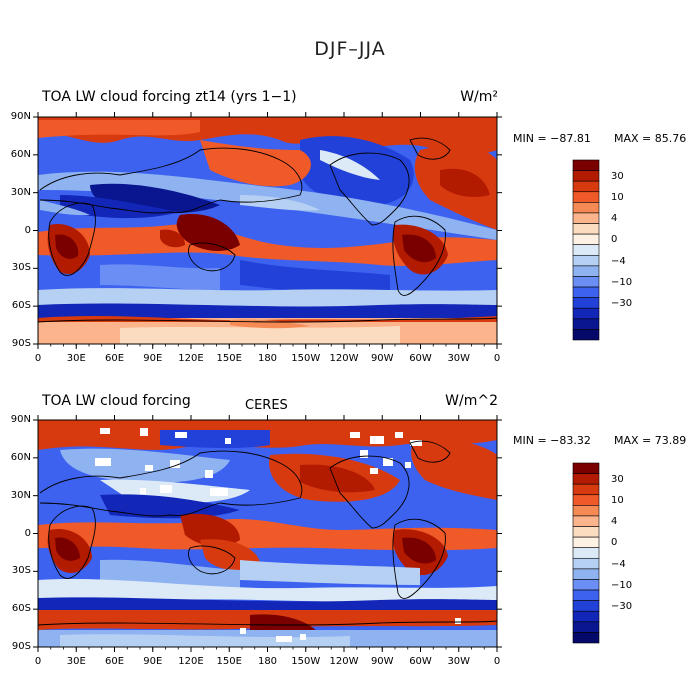 The height and width of the screenshot is (700, 700). What do you see at coordinates (552, 440) in the screenshot?
I see `panel-2-min: MIN = −83.32` at bounding box center [552, 440].